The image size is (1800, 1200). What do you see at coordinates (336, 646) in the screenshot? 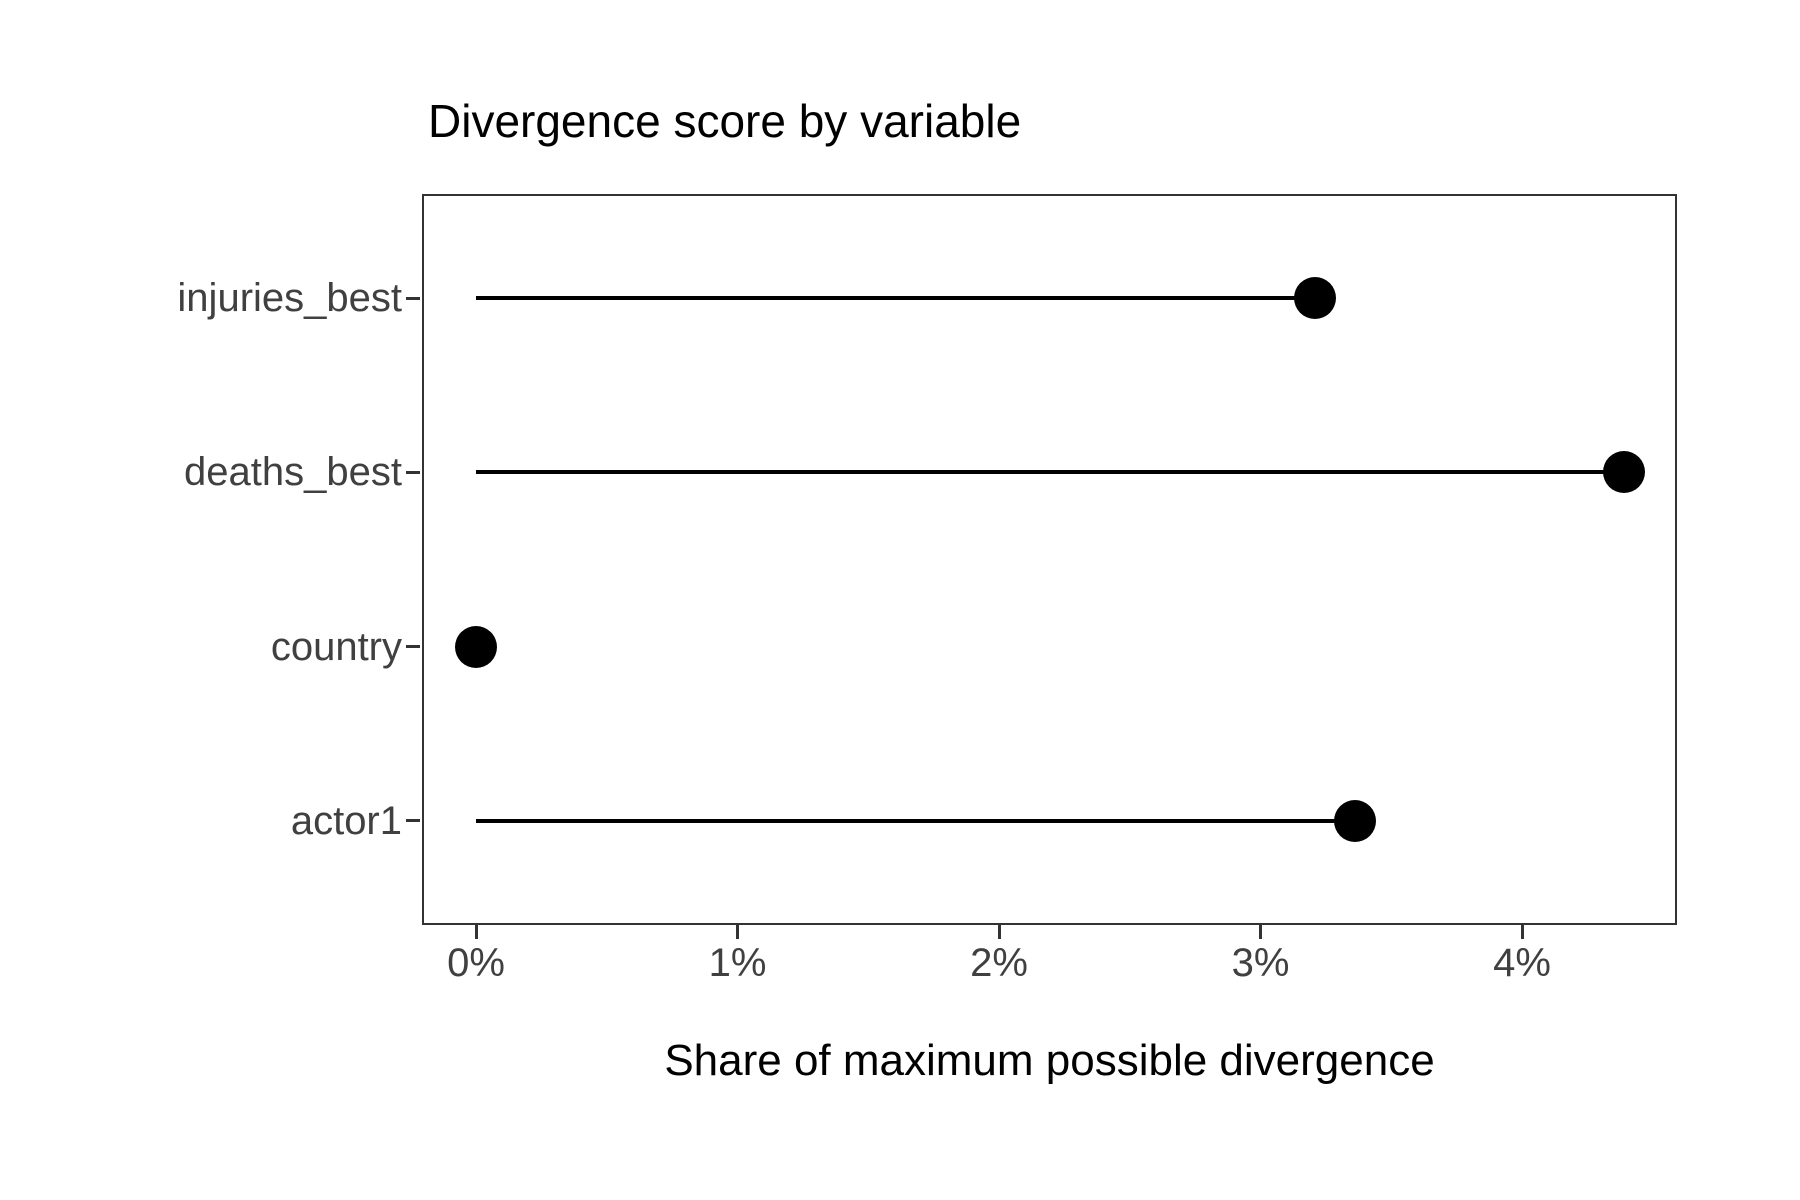
I see `y-axis-label-country: country` at bounding box center [336, 646].